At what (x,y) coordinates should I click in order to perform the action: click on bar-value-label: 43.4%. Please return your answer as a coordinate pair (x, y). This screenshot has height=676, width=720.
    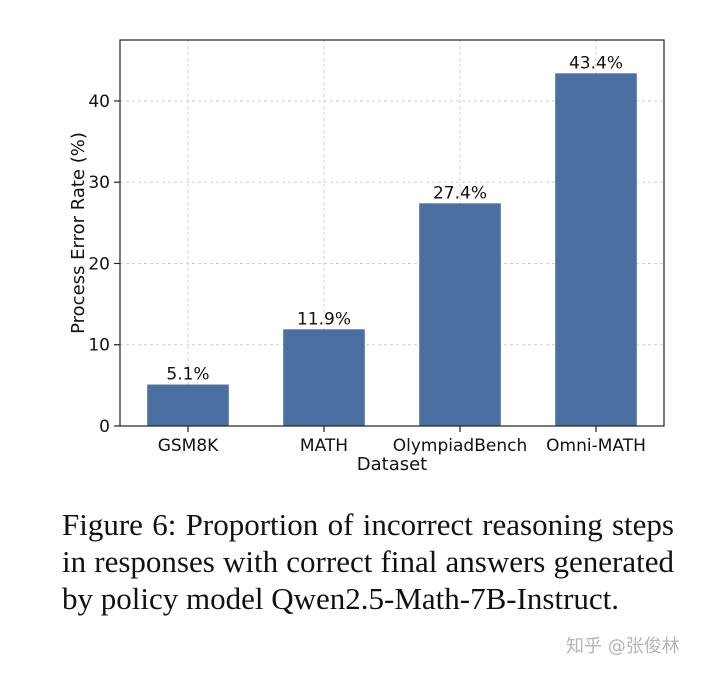
    Looking at the image, I should click on (596, 63).